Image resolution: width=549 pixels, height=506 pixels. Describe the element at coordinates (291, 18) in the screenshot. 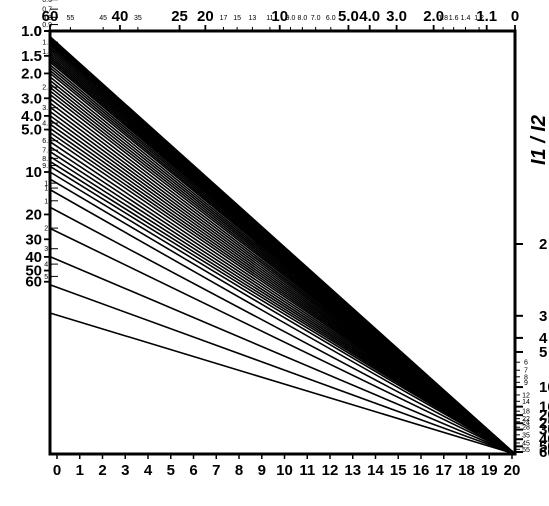

I see `top-minor-label-9-0: 9.0` at that location.